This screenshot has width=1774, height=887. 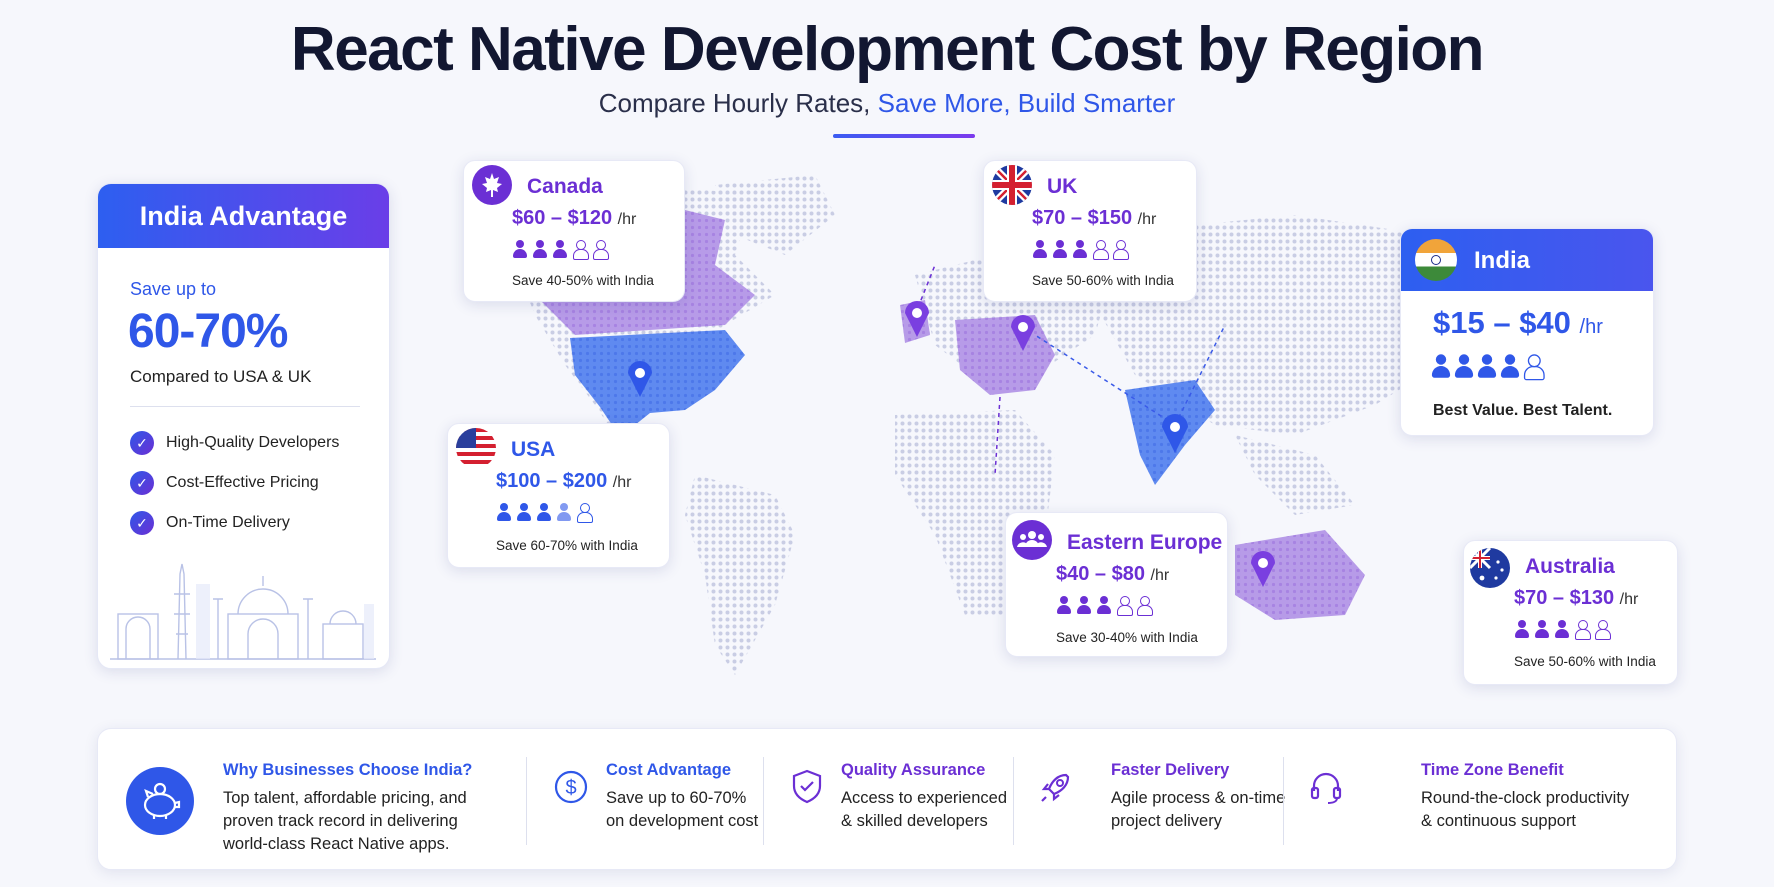 I want to click on uk-flag-icon, so click(x=1012, y=185).